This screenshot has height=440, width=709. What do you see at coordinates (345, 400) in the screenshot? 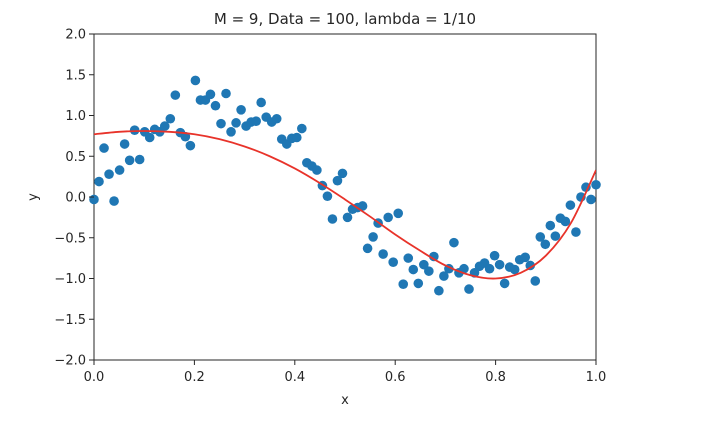
I see `x-axis-label: x` at bounding box center [345, 400].